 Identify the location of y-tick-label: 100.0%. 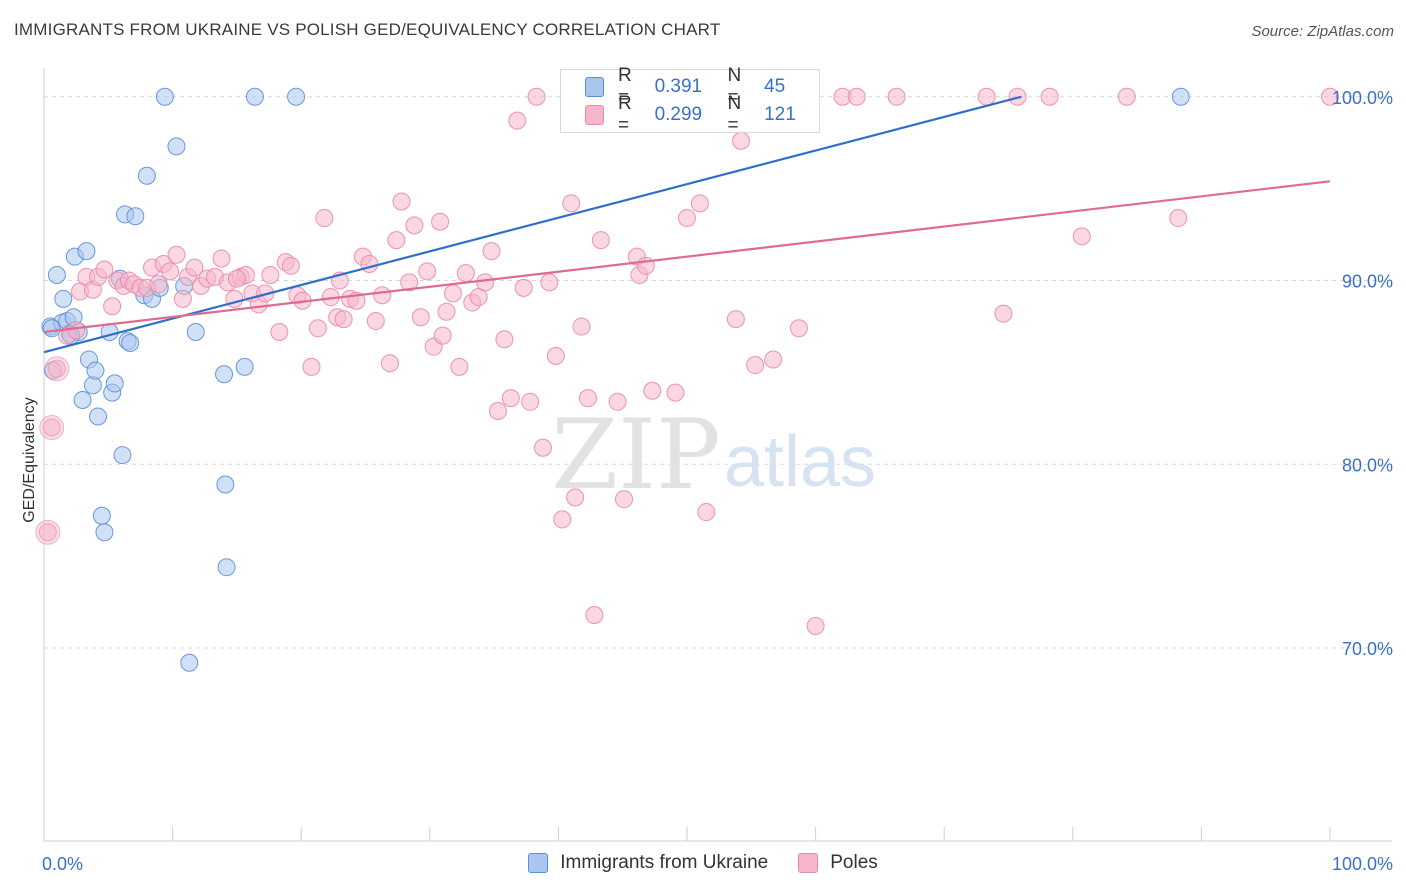
(1362, 98).